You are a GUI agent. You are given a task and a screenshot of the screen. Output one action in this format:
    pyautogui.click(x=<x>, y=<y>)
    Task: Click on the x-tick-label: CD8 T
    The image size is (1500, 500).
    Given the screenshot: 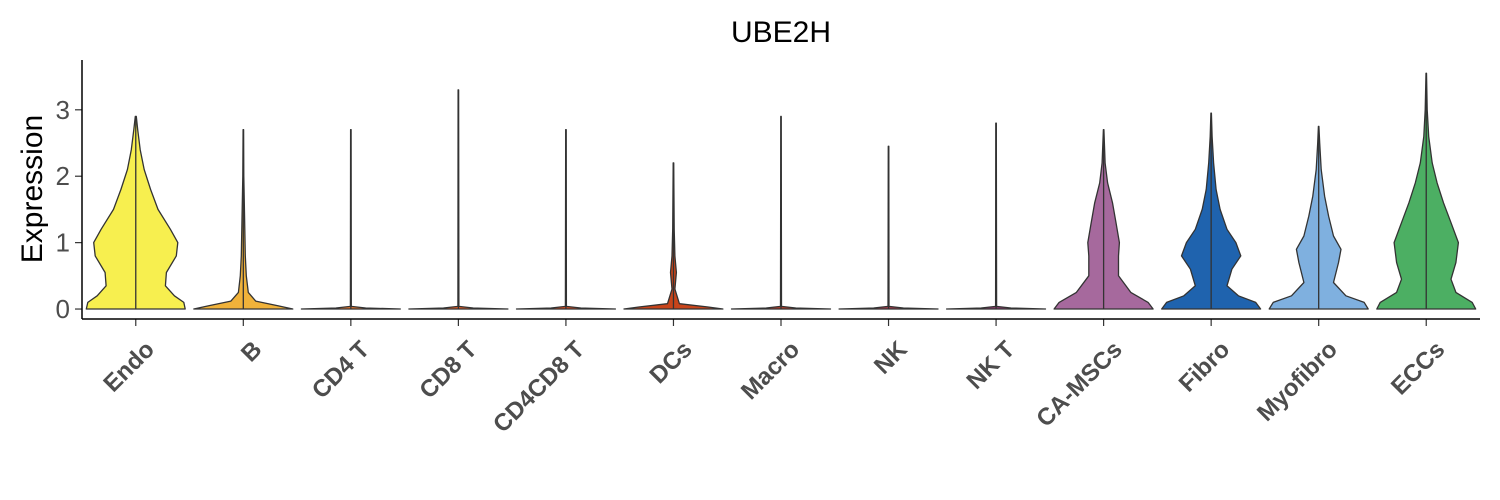 What is the action you would take?
    pyautogui.click(x=448, y=370)
    